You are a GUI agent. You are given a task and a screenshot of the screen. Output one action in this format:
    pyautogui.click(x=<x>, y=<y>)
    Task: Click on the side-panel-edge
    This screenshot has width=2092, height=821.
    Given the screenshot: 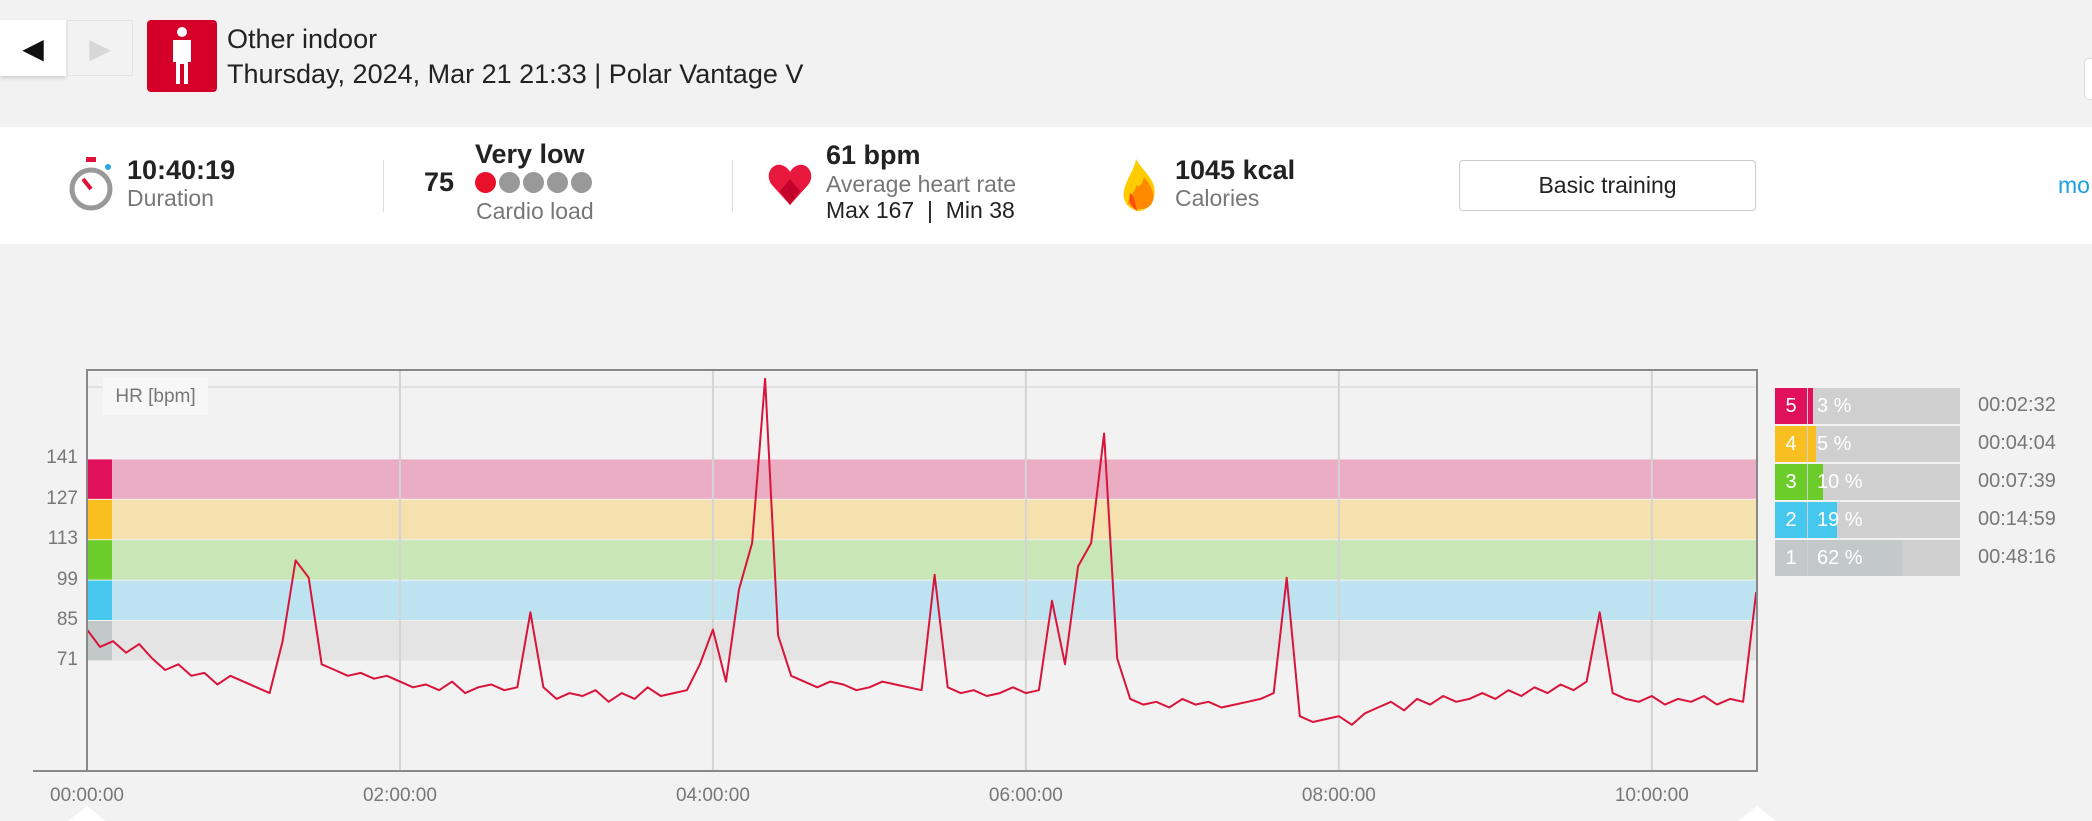 What is the action you would take?
    pyautogui.click(x=2088, y=79)
    